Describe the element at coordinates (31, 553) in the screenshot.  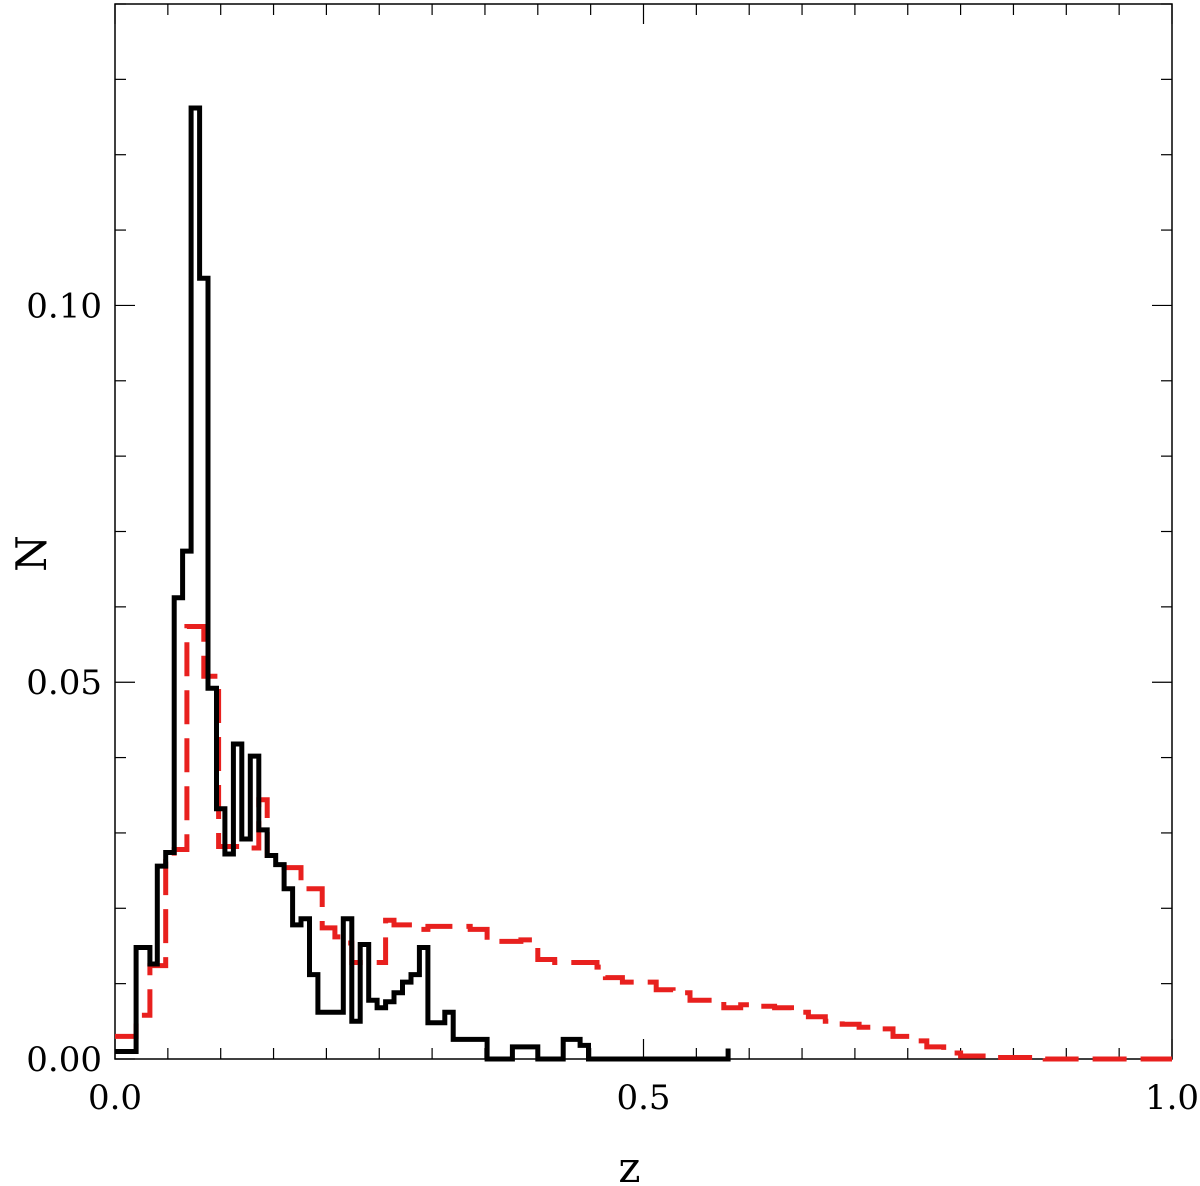
I see `y-axis-label: N` at that location.